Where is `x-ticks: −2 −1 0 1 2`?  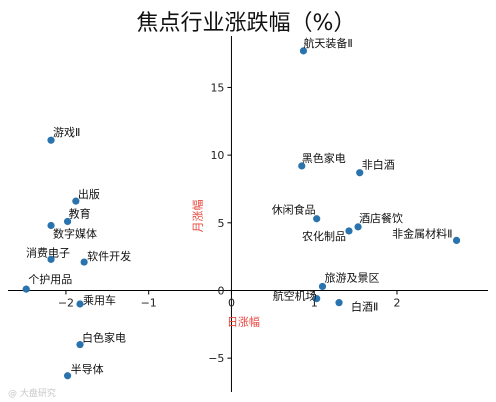 x-ticks: −2 −1 0 1 2 is located at coordinates (229, 299).